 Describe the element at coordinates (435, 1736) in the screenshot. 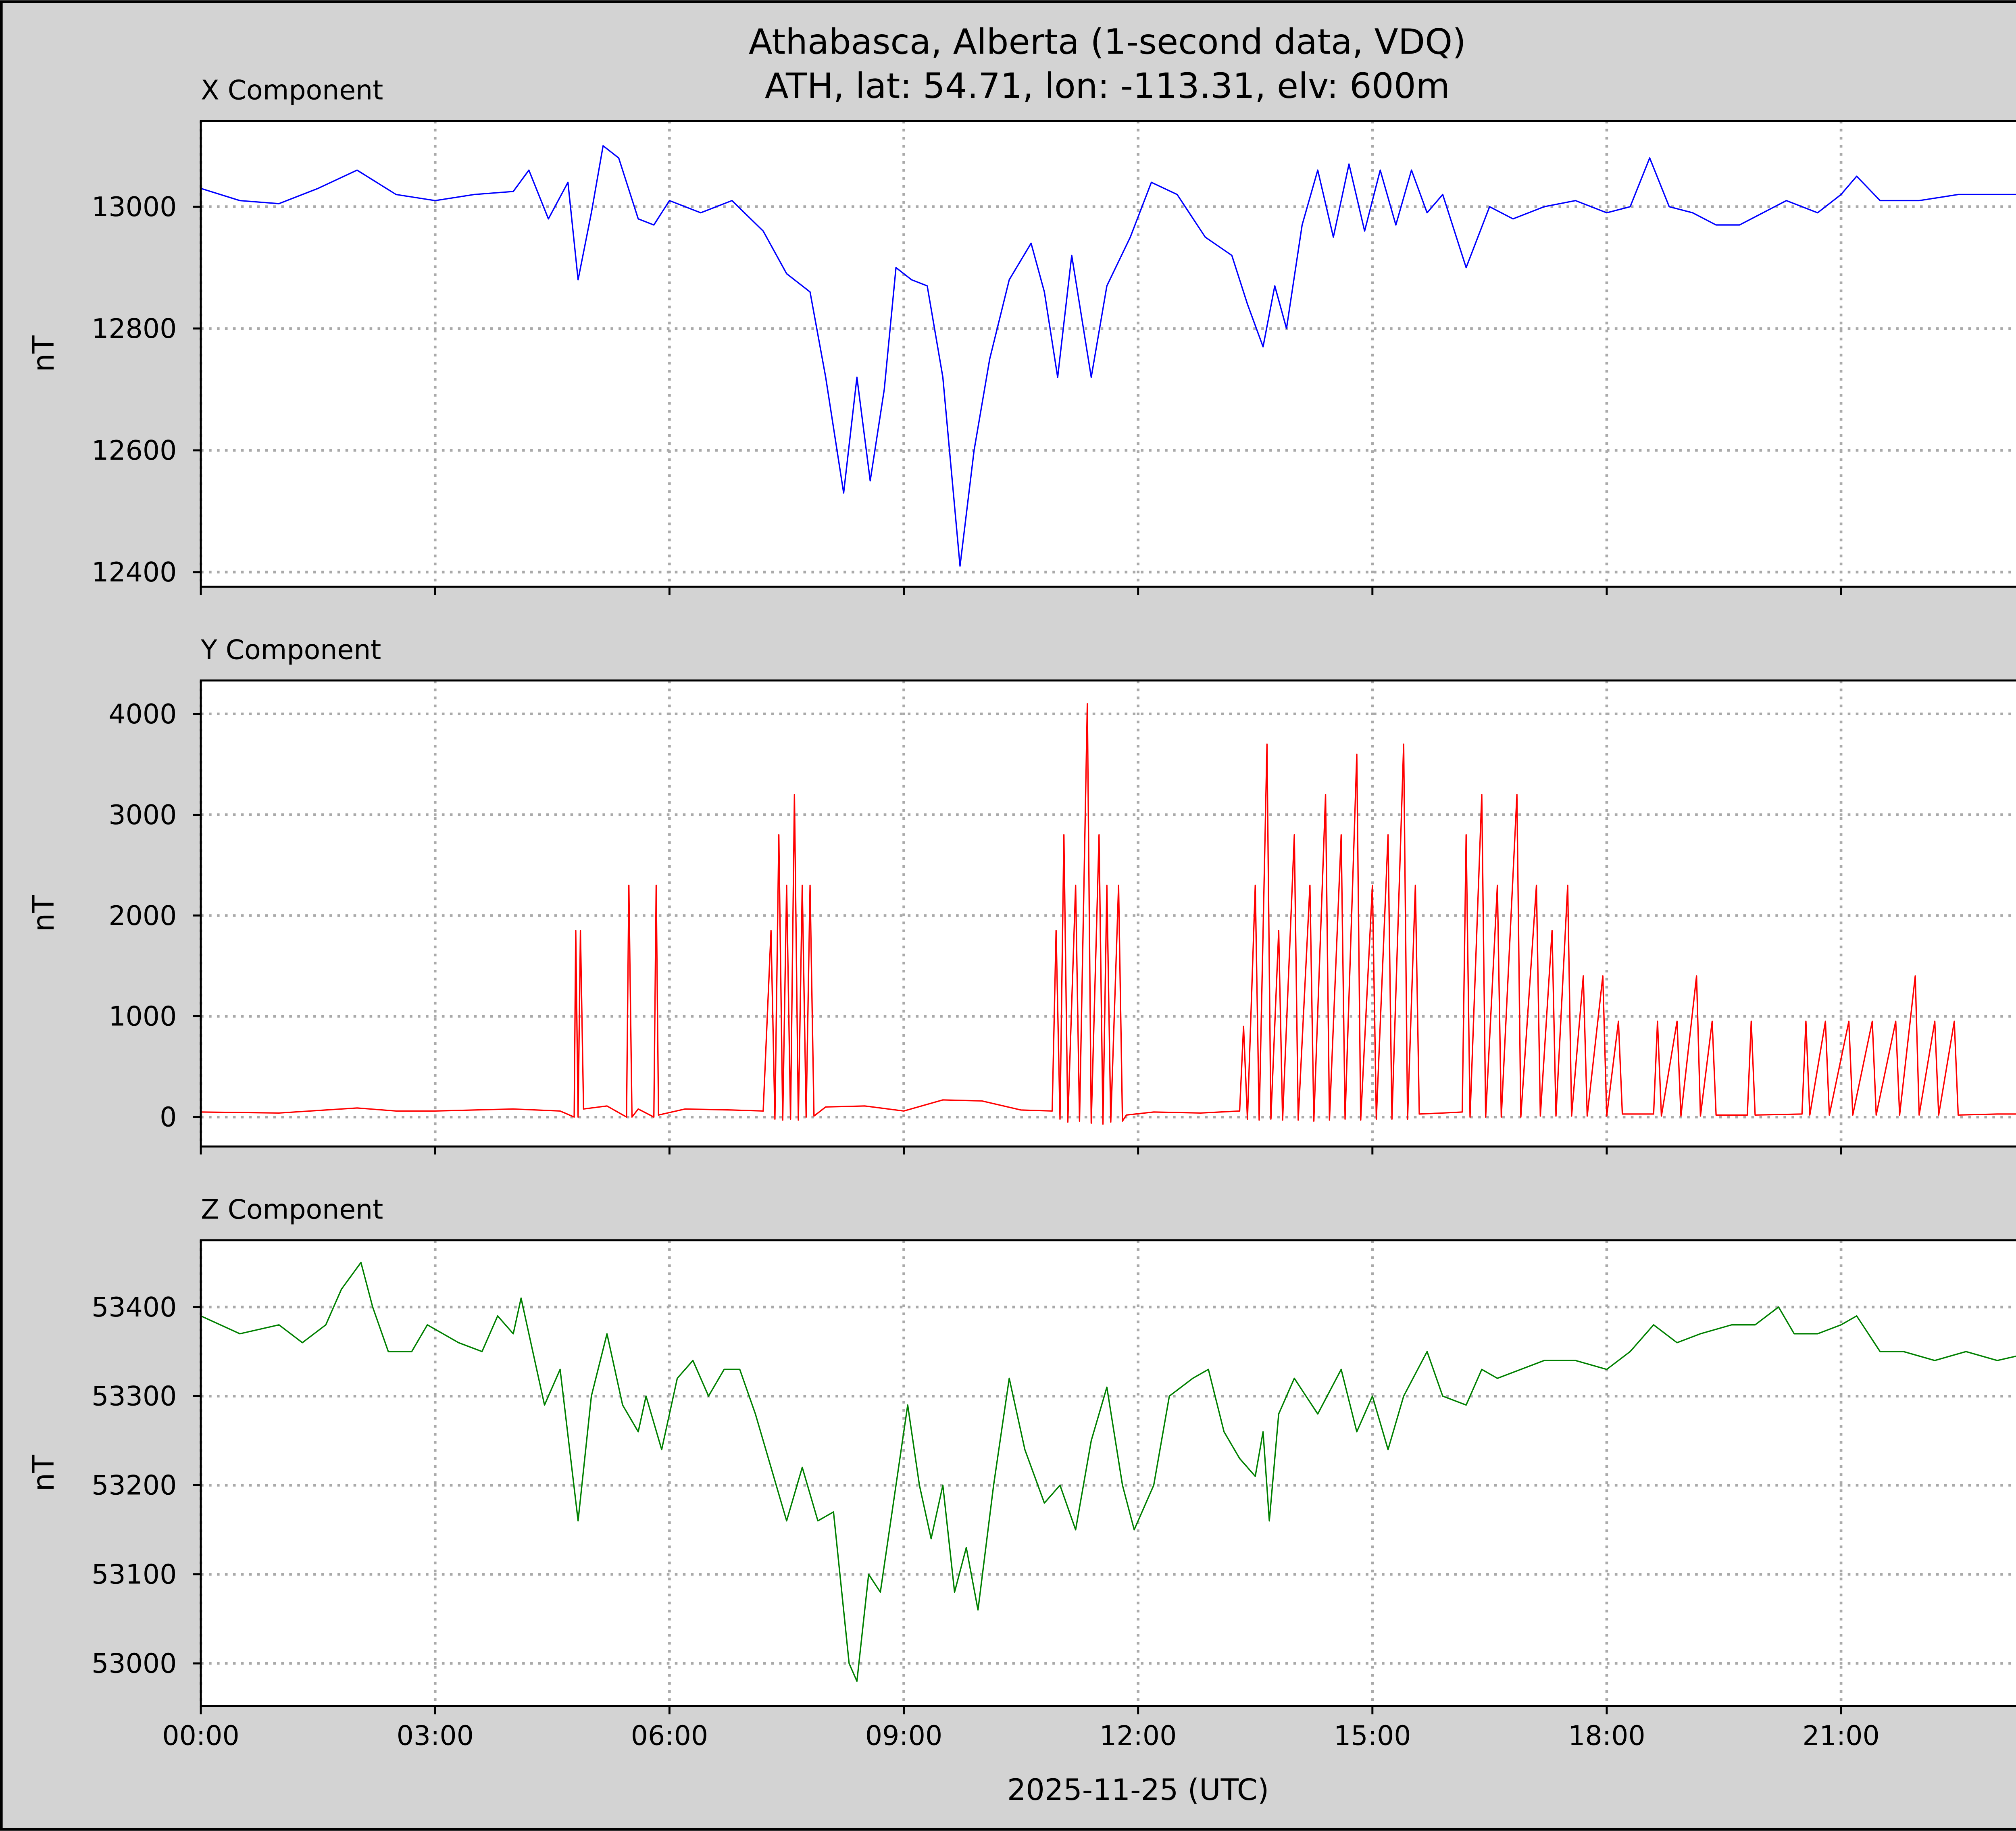

I see `x-tick-label: 03:00` at that location.